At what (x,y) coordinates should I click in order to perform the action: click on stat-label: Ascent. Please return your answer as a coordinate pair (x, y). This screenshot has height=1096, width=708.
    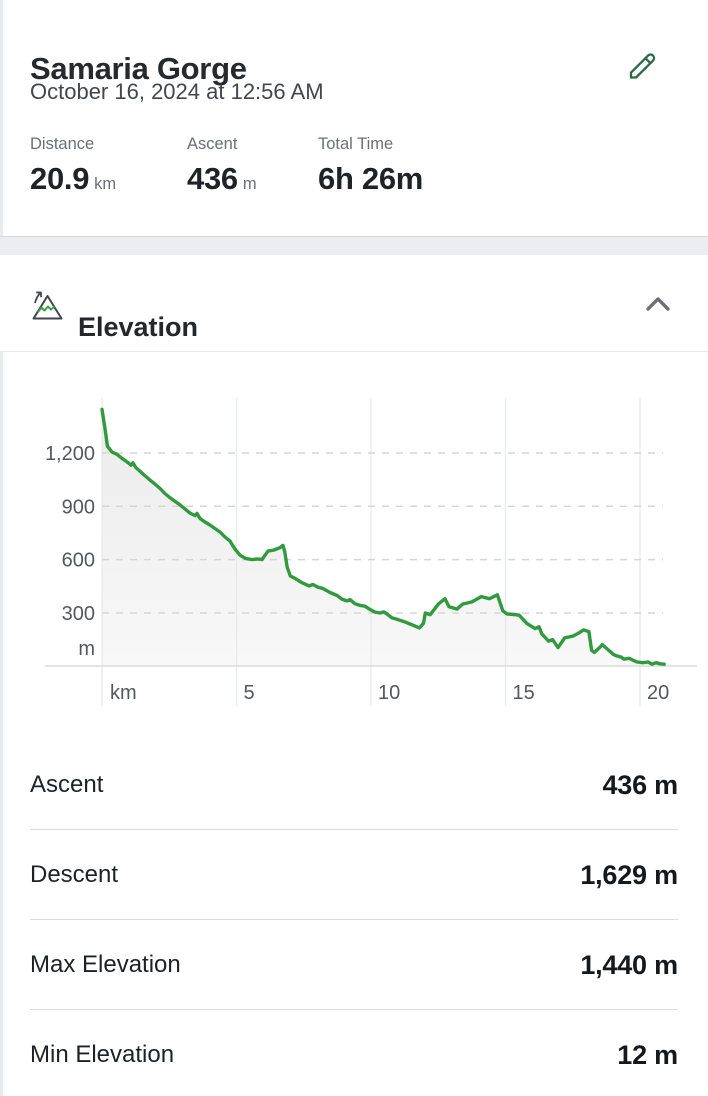
    Looking at the image, I should click on (212, 144).